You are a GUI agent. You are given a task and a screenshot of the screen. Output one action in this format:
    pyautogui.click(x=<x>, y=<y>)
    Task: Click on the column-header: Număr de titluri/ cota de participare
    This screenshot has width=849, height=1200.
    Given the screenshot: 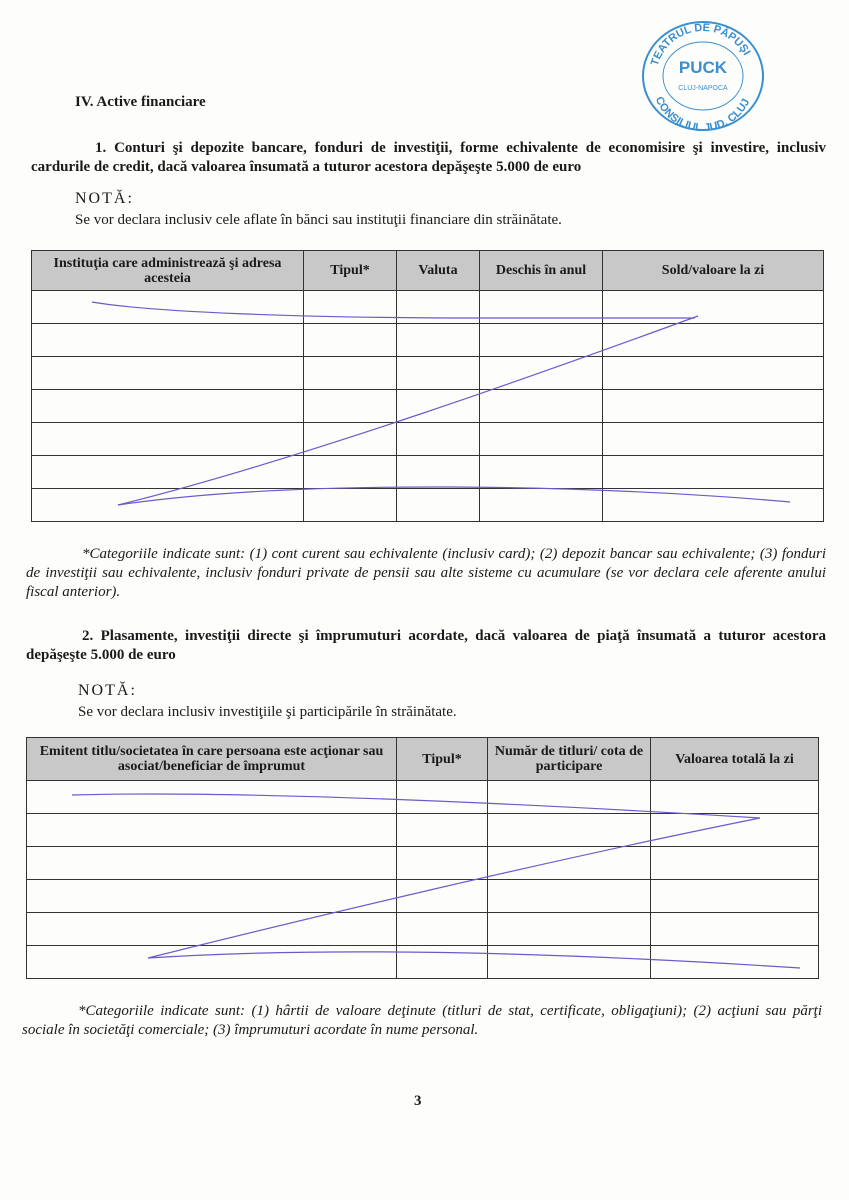 What is the action you would take?
    pyautogui.click(x=569, y=759)
    